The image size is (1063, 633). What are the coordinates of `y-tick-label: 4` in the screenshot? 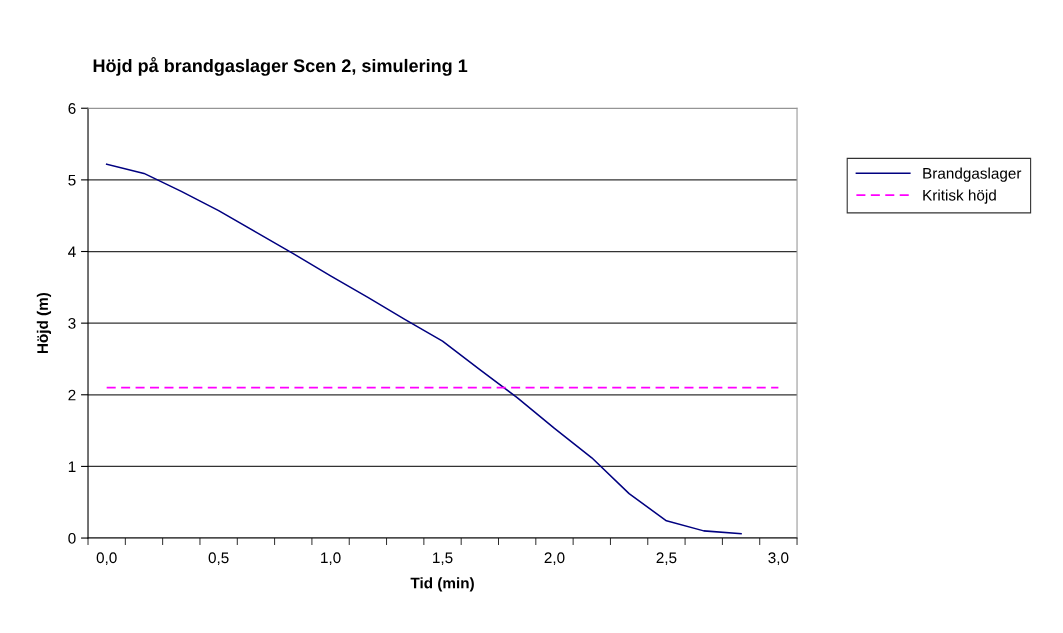 It's located at (72, 252).